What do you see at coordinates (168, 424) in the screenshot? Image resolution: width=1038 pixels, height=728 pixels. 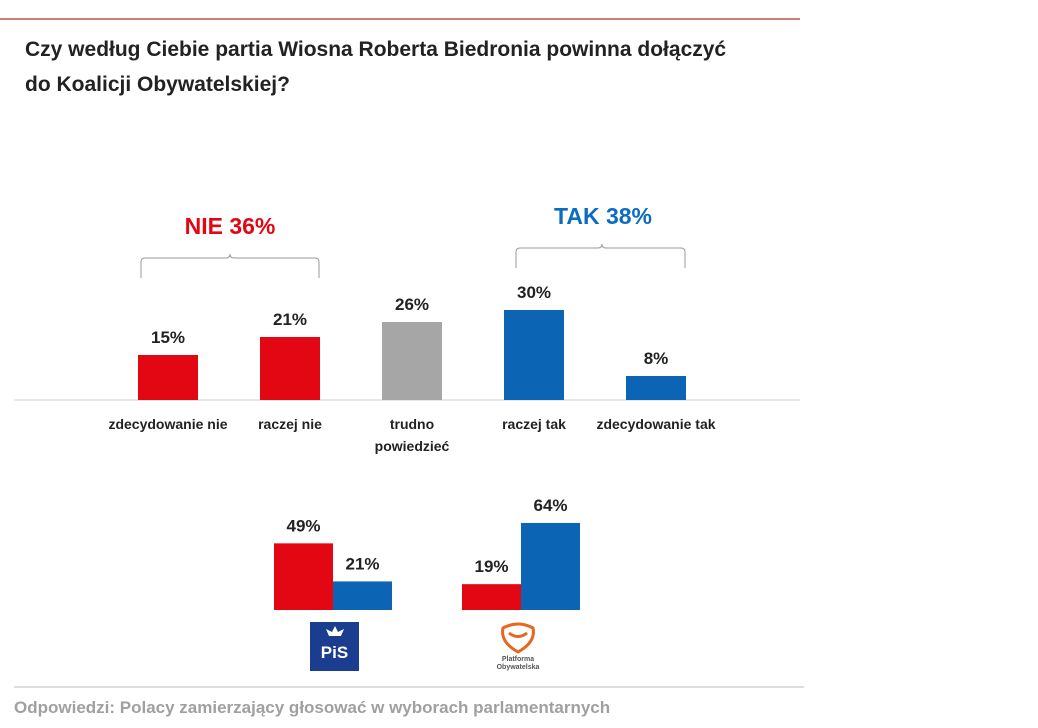 I see `x-tick-label: zdecydowanie nie` at bounding box center [168, 424].